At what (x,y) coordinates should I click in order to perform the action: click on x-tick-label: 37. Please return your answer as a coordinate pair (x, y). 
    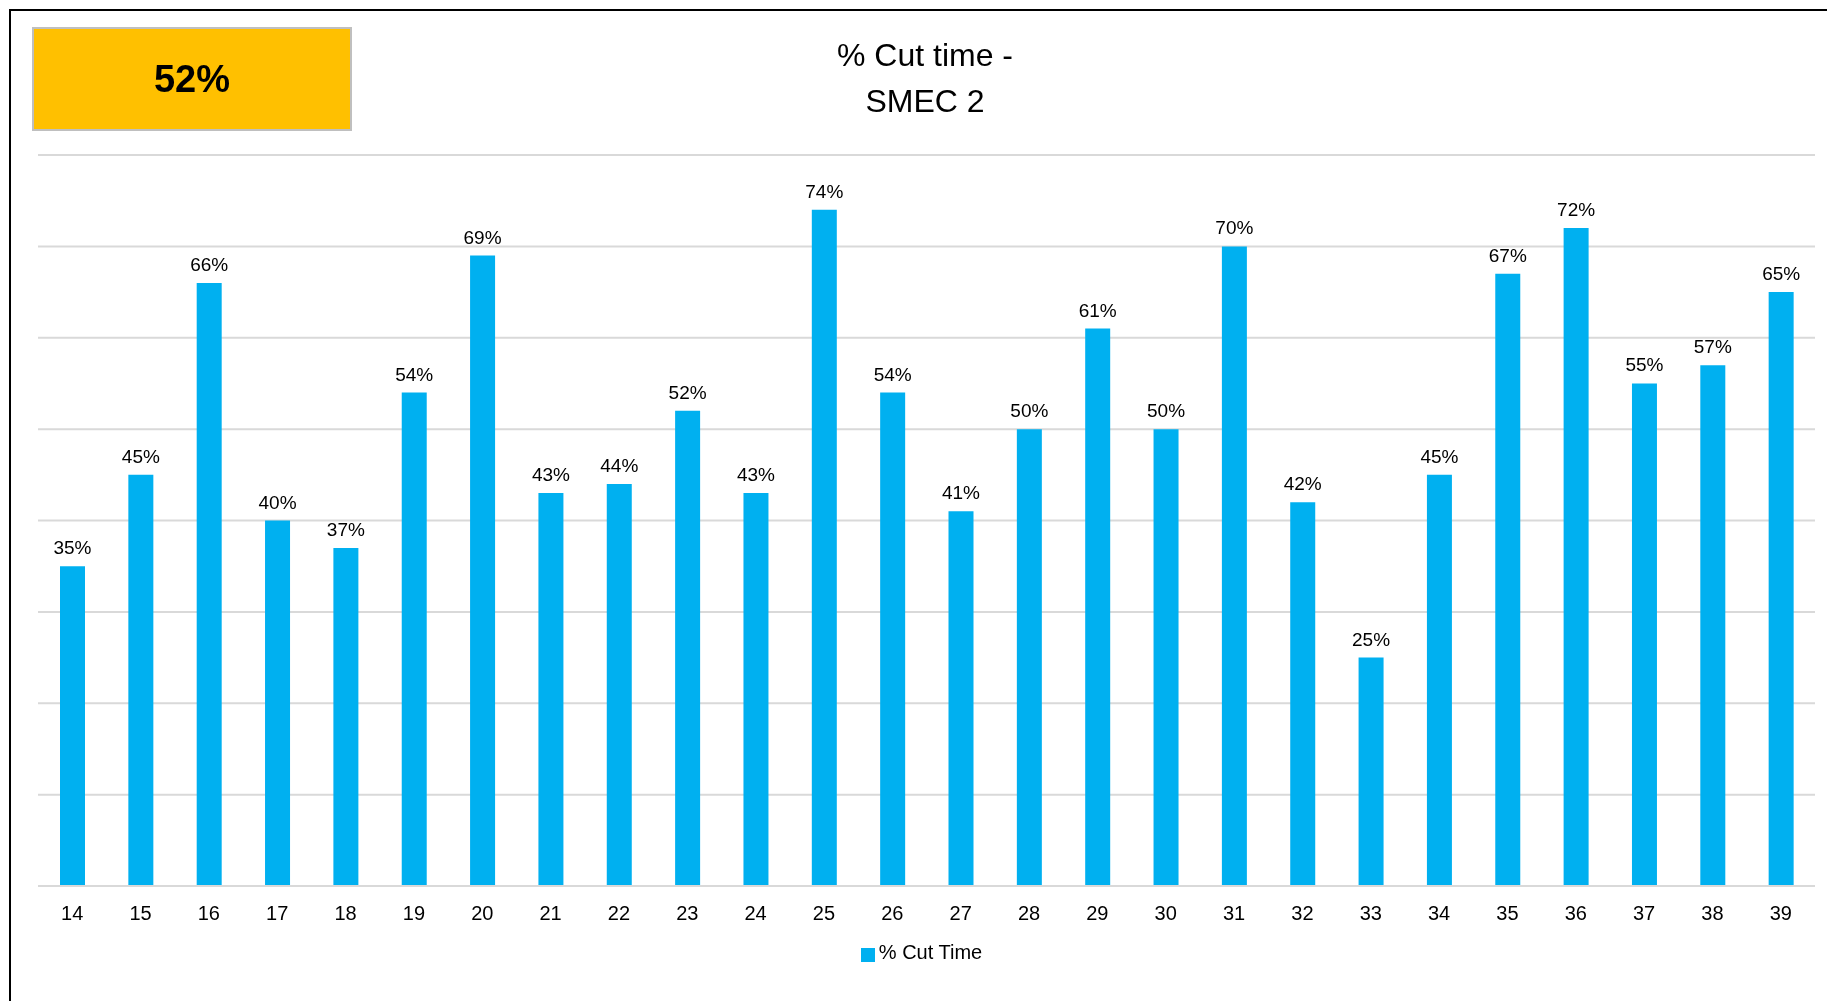
    Looking at the image, I should click on (1644, 913).